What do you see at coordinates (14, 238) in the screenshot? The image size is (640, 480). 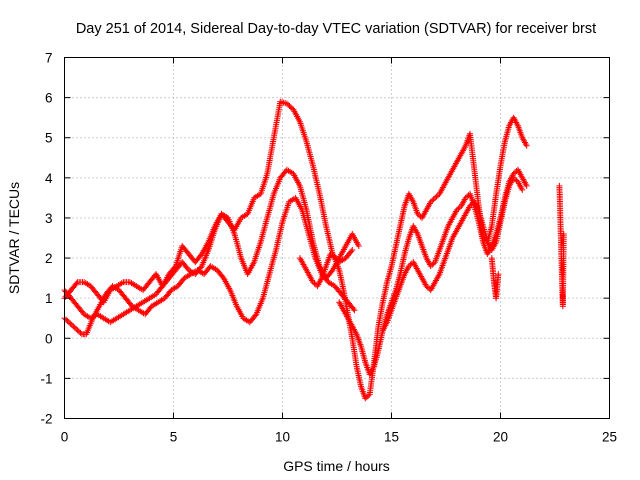 I see `y-axis-label: SDTVAR / TECUs` at bounding box center [14, 238].